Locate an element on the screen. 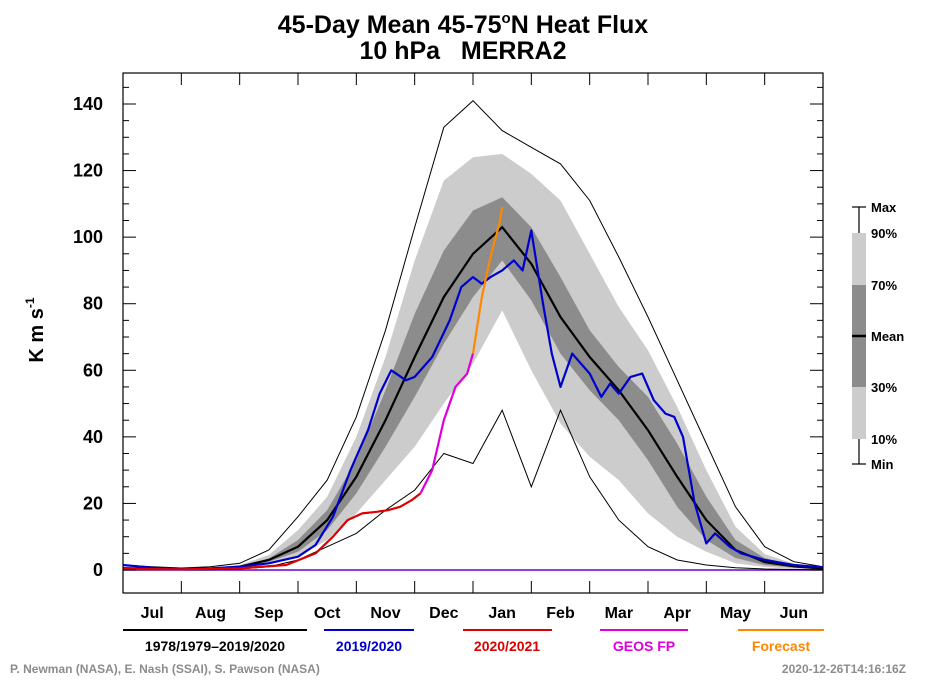  key-label: 90% is located at coordinates (884, 233).